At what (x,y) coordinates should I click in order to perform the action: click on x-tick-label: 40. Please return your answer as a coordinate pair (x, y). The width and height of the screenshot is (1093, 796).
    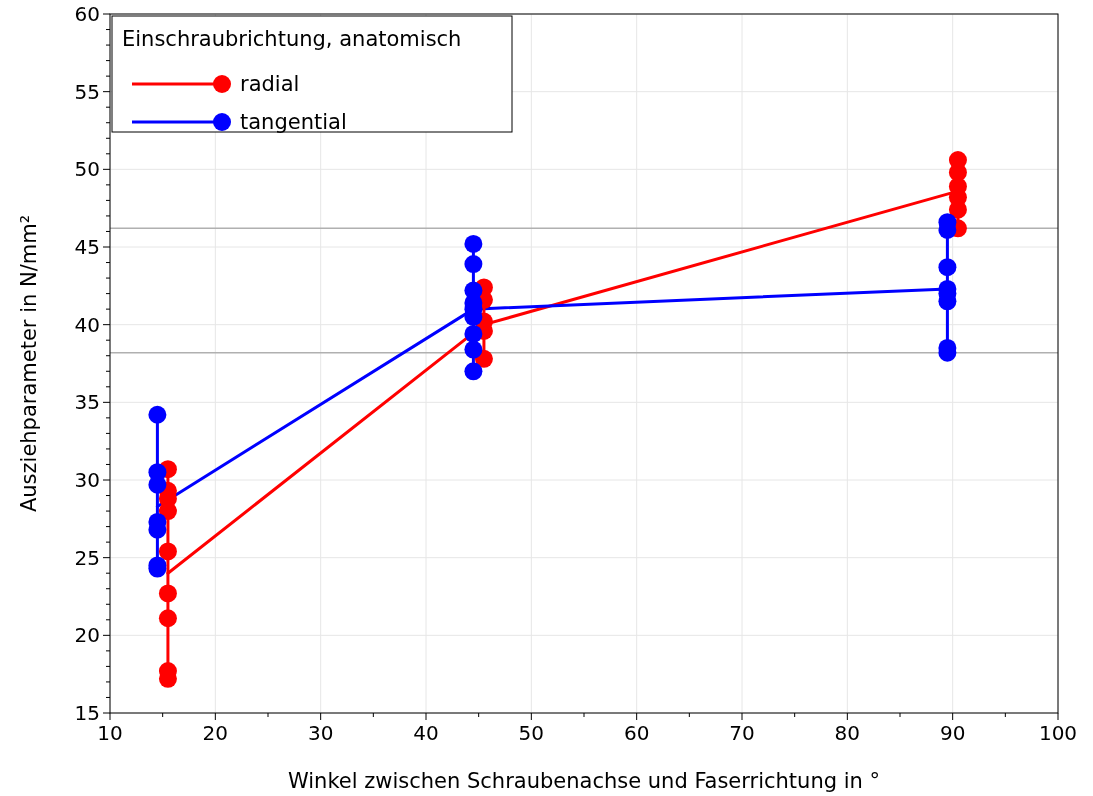
    Looking at the image, I should click on (426, 733).